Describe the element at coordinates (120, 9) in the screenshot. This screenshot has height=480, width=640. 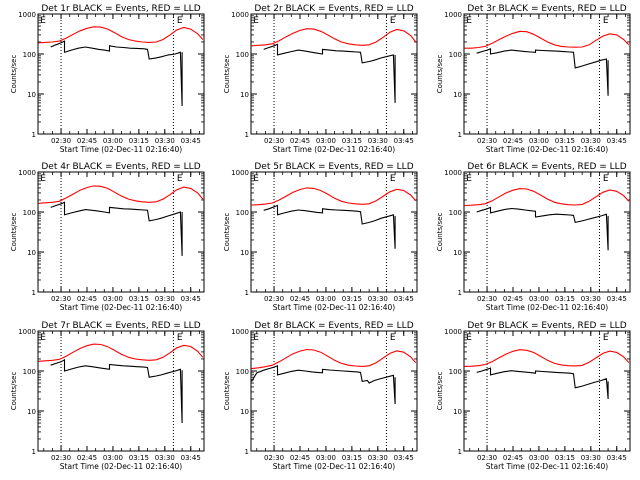
I see `panel-title: Det 1r BLACK = Events, RED = LLD` at that location.